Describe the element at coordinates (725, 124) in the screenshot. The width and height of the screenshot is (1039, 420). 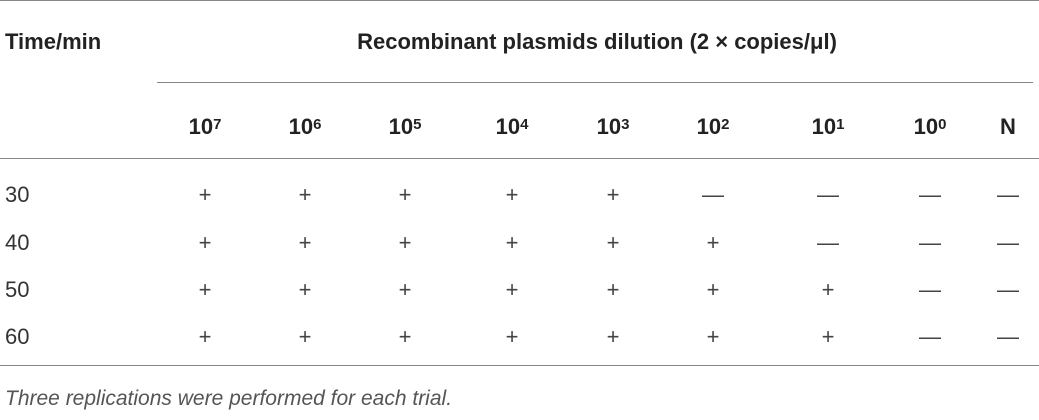
I see `column-exponent: 2` at that location.